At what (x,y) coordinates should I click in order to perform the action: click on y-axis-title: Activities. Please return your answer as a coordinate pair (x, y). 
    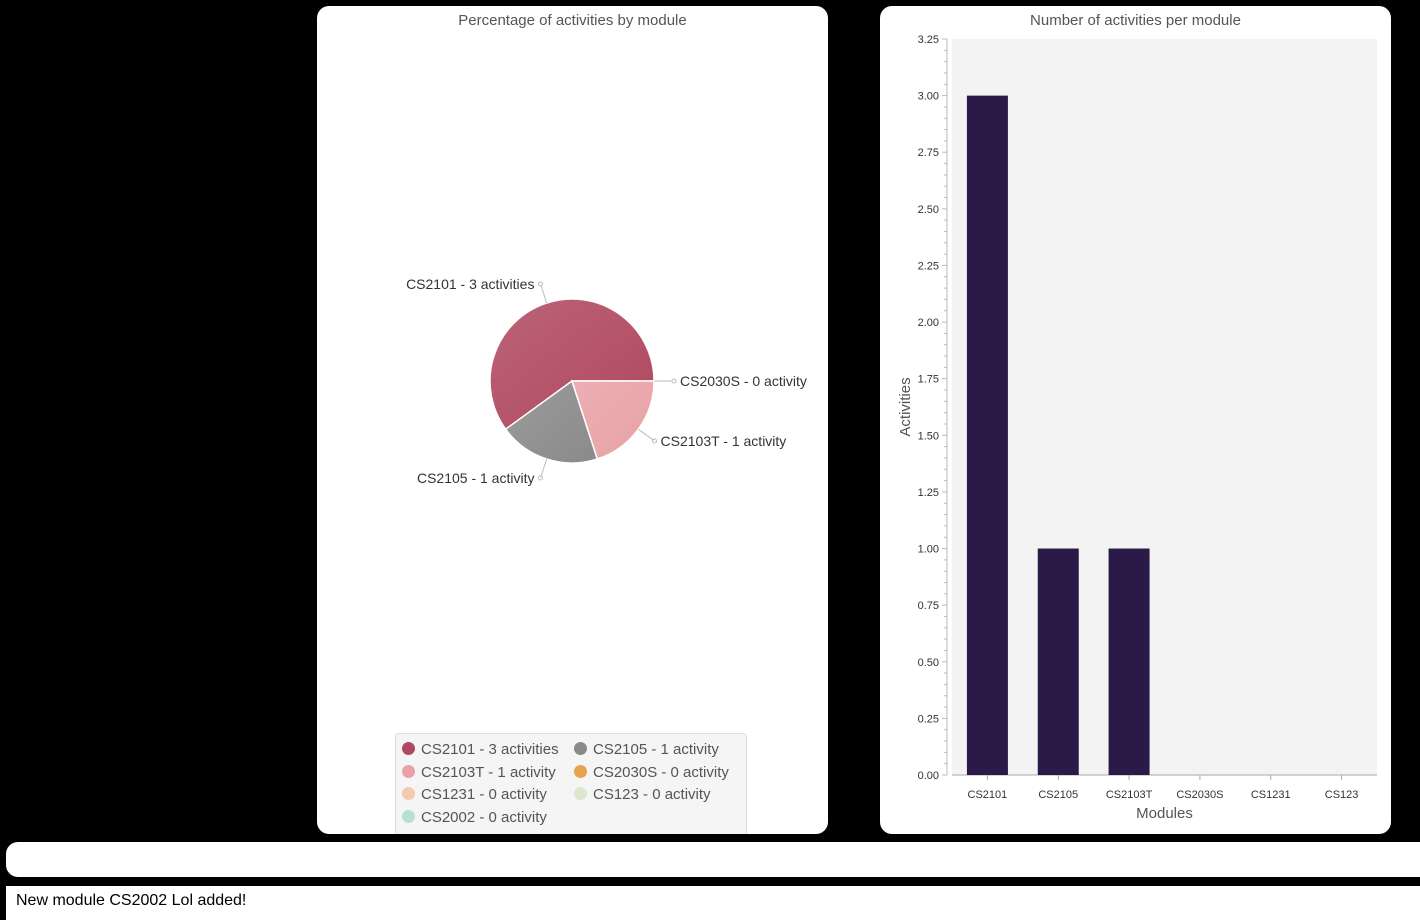
    Looking at the image, I should click on (905, 406).